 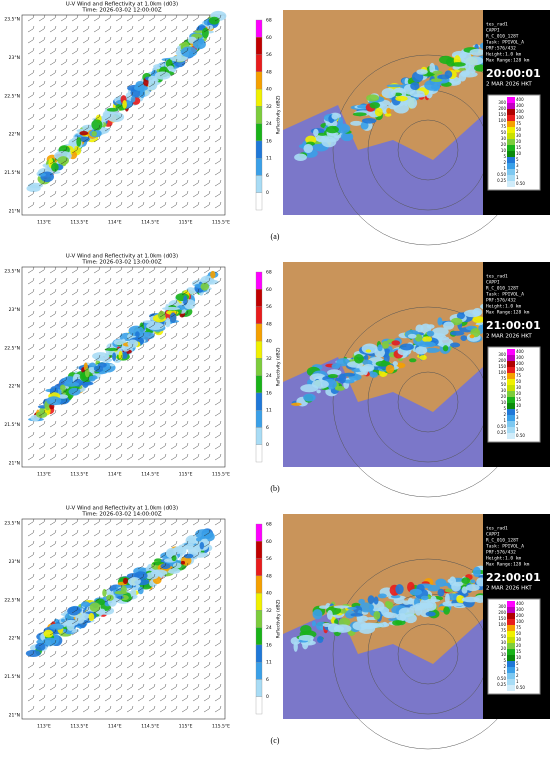 What do you see at coordinates (14, 135) in the screenshot?
I see `lat-label: 22°N` at bounding box center [14, 135].